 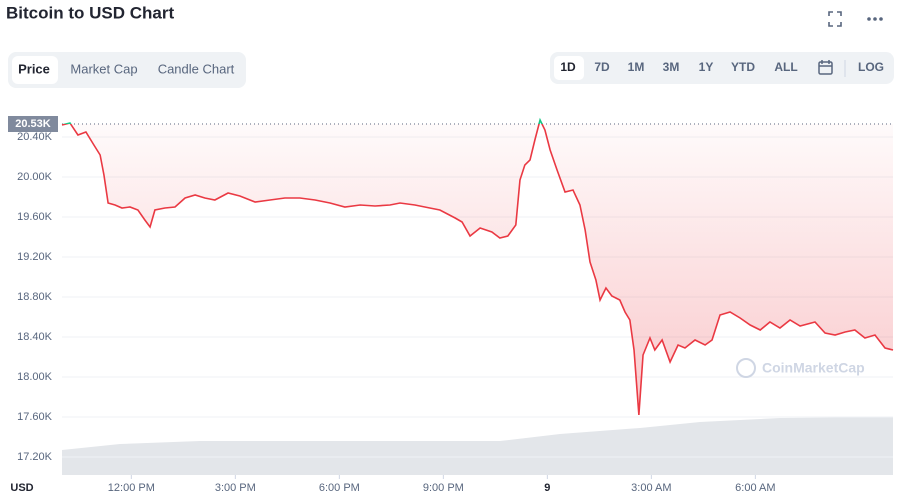 I want to click on y-tick-label: 17.60K, so click(x=35, y=417).